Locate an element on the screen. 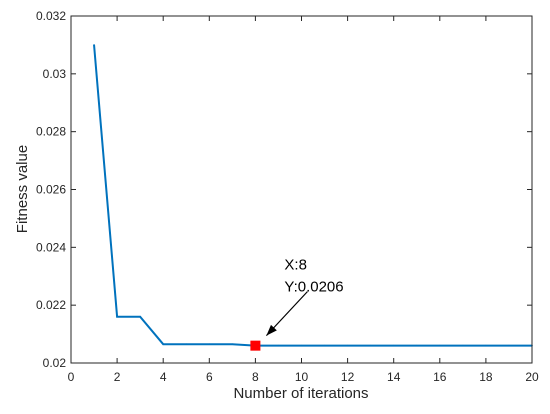 The image size is (550, 414). x-tick-label: 12 is located at coordinates (348, 377).